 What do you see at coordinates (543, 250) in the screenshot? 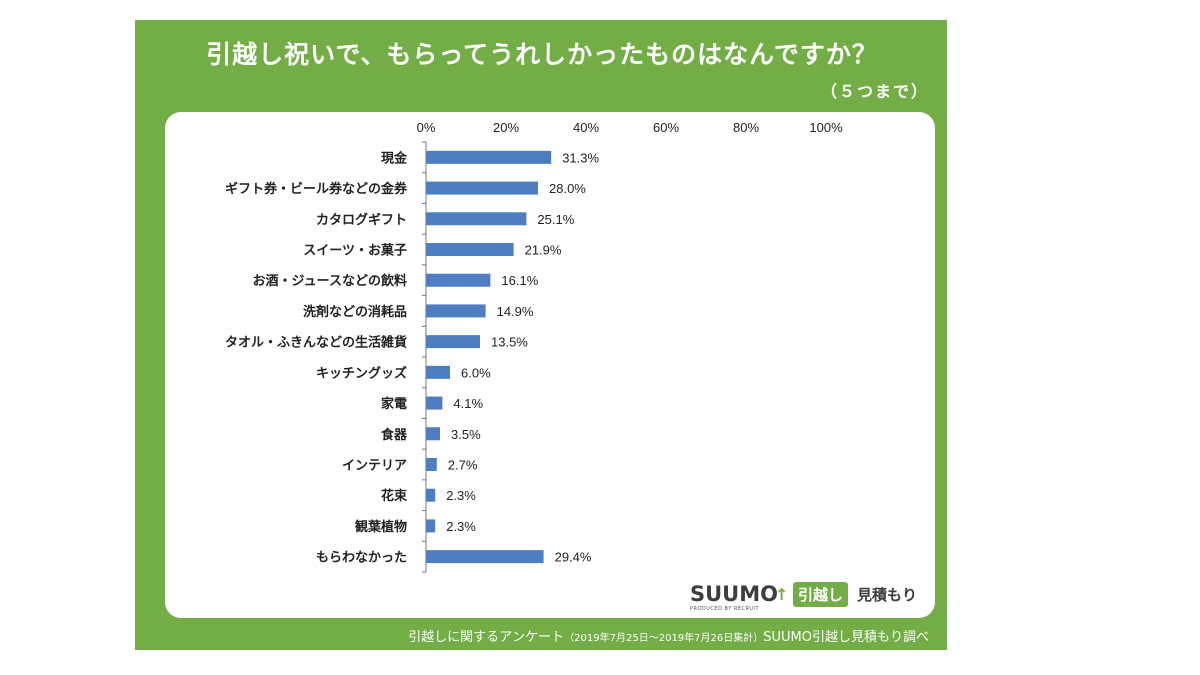
I see `value-label: 21.9%` at bounding box center [543, 250].